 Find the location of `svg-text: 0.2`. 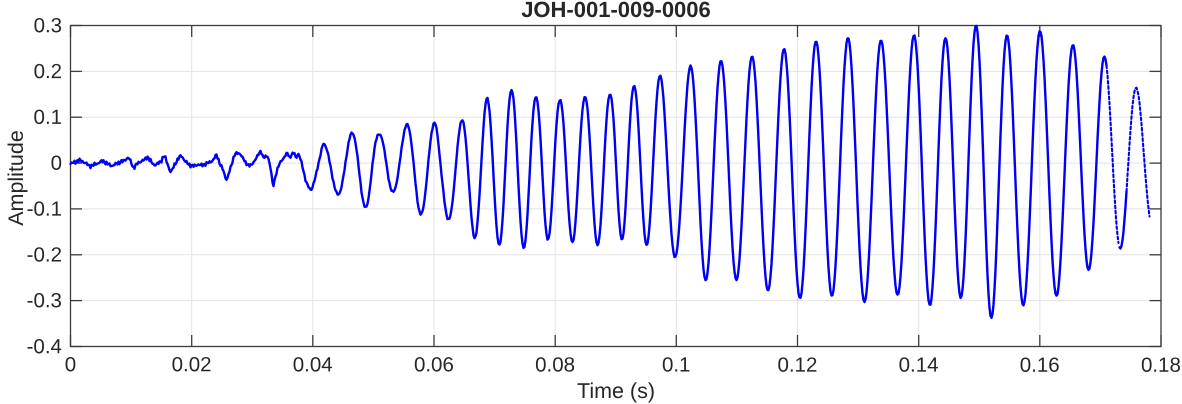

svg-text: 0.2 is located at coordinates (48, 71).